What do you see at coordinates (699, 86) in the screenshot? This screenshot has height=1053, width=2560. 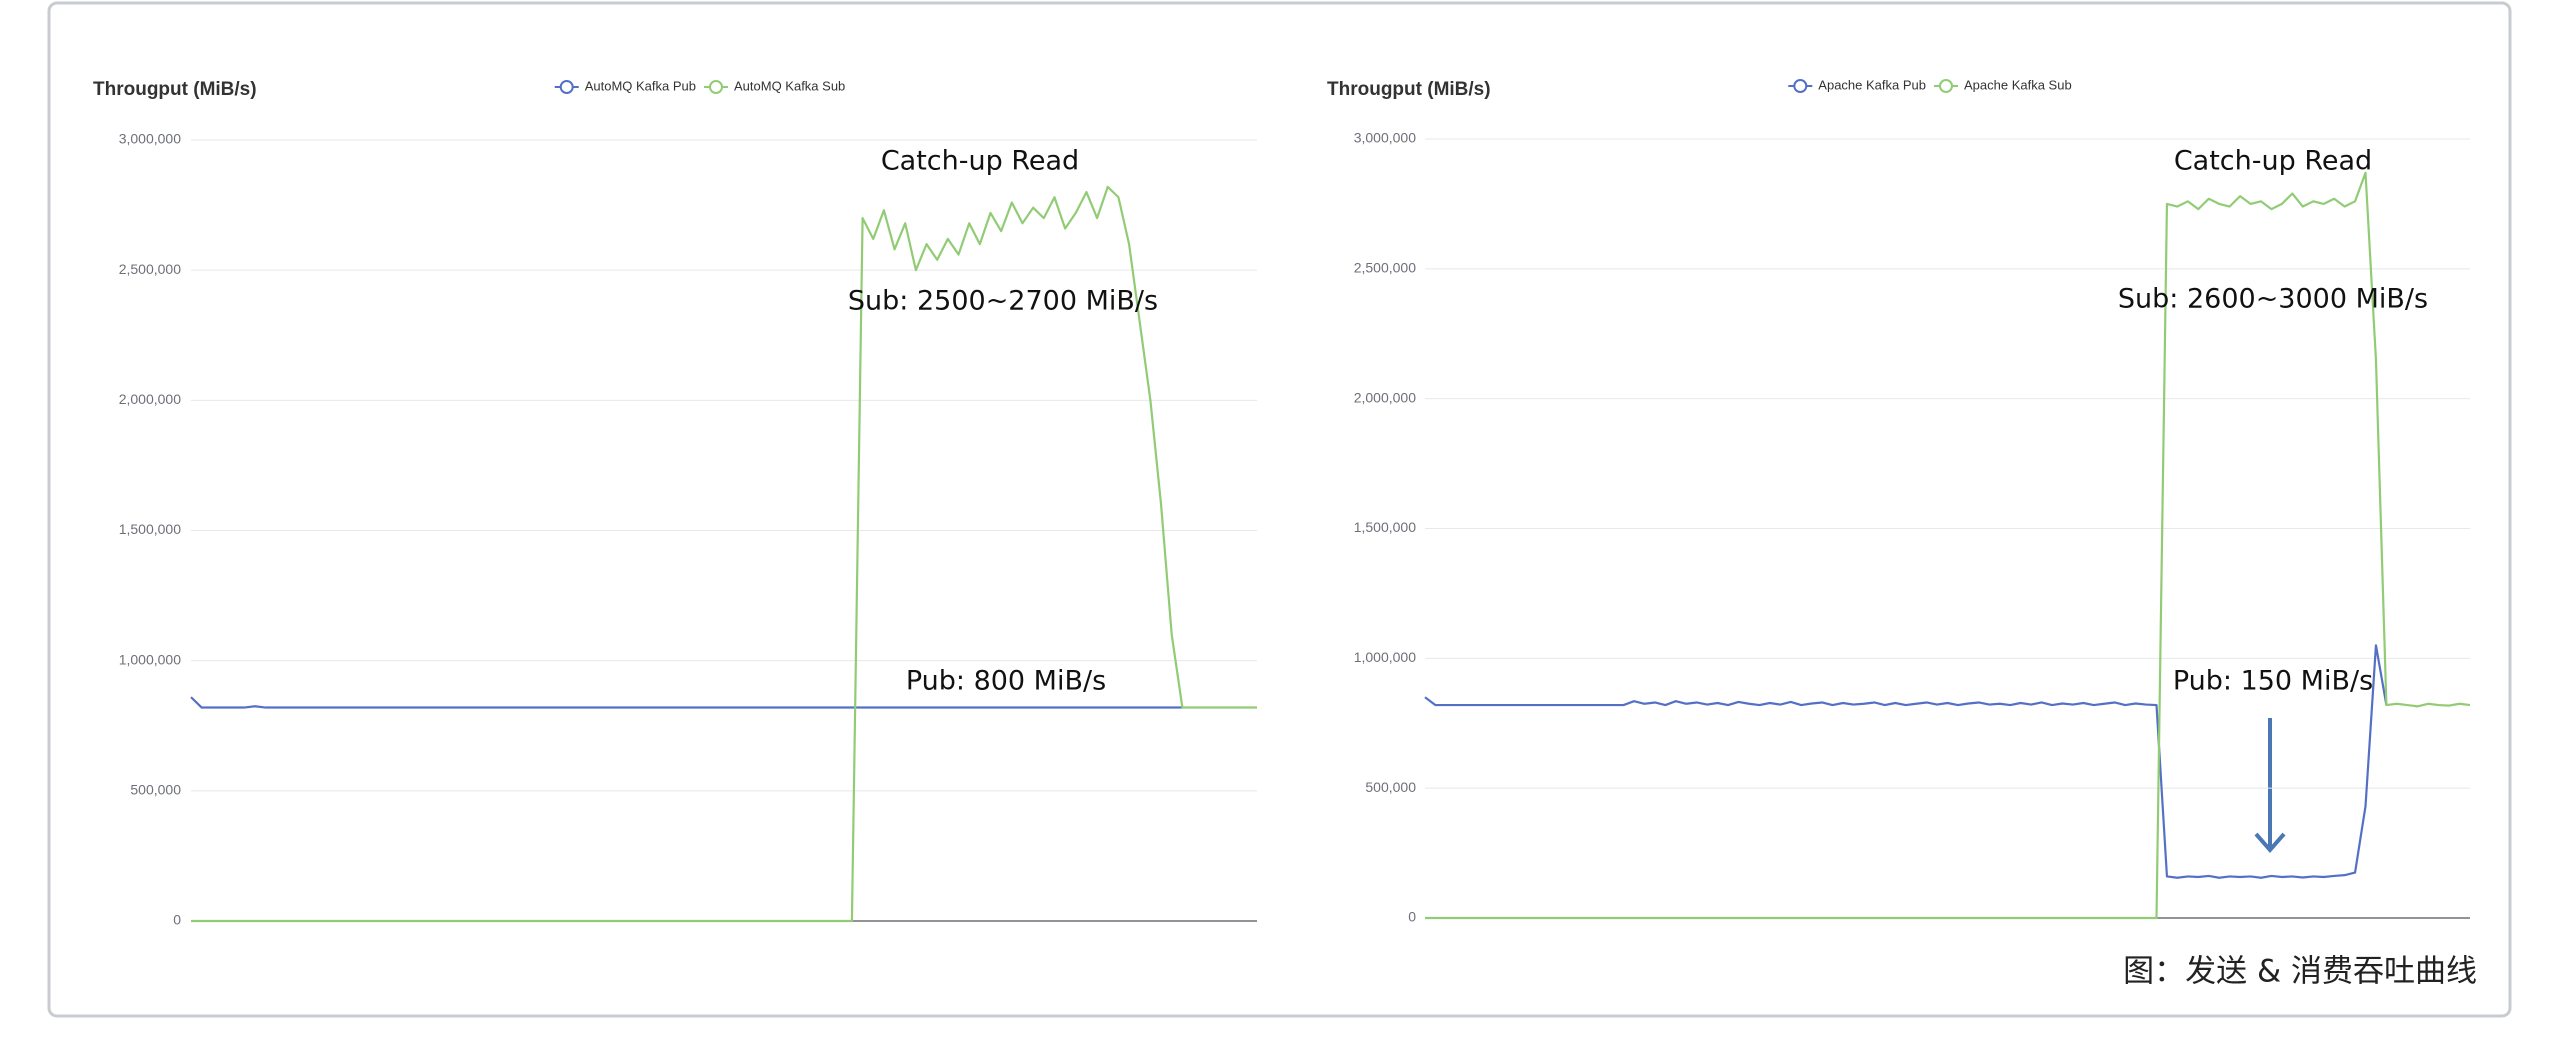 I see `legend: AutoMQ Kafka Pub AutoMQ Kafka Sub` at bounding box center [699, 86].